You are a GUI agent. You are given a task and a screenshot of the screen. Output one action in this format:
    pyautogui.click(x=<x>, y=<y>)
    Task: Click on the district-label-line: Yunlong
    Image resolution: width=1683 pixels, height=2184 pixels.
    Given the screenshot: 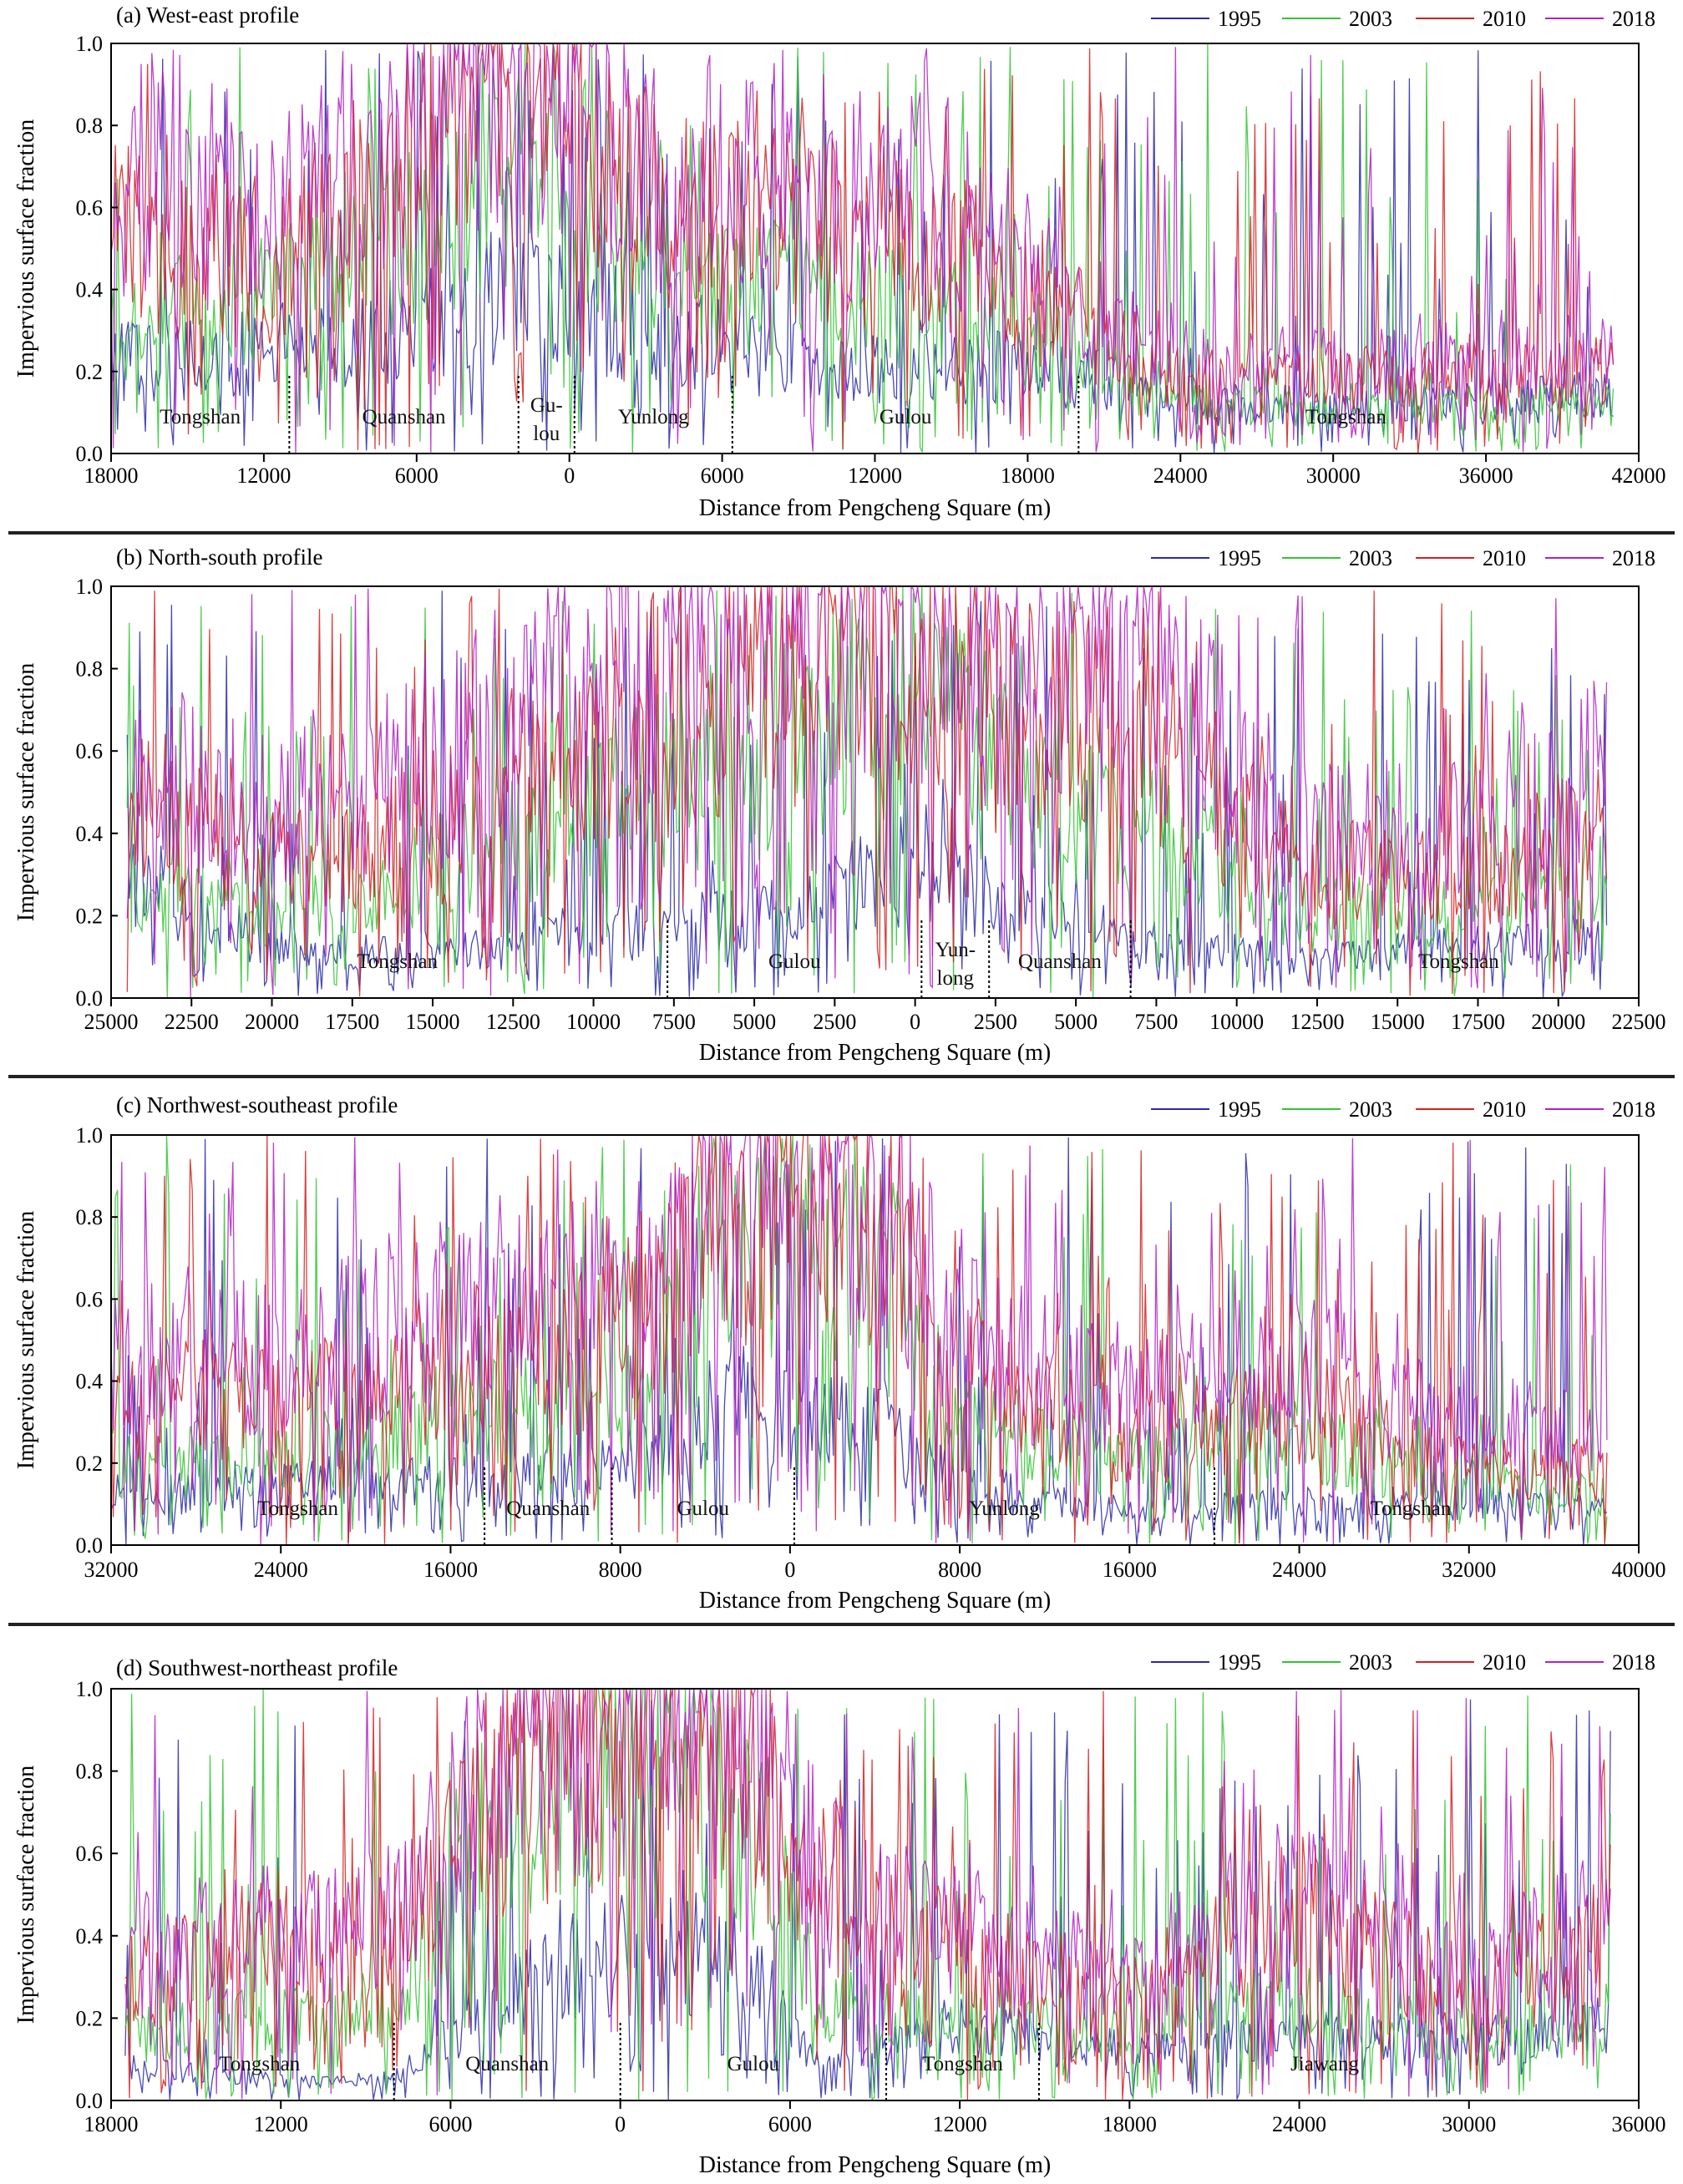 What is the action you would take?
    pyautogui.click(x=653, y=417)
    